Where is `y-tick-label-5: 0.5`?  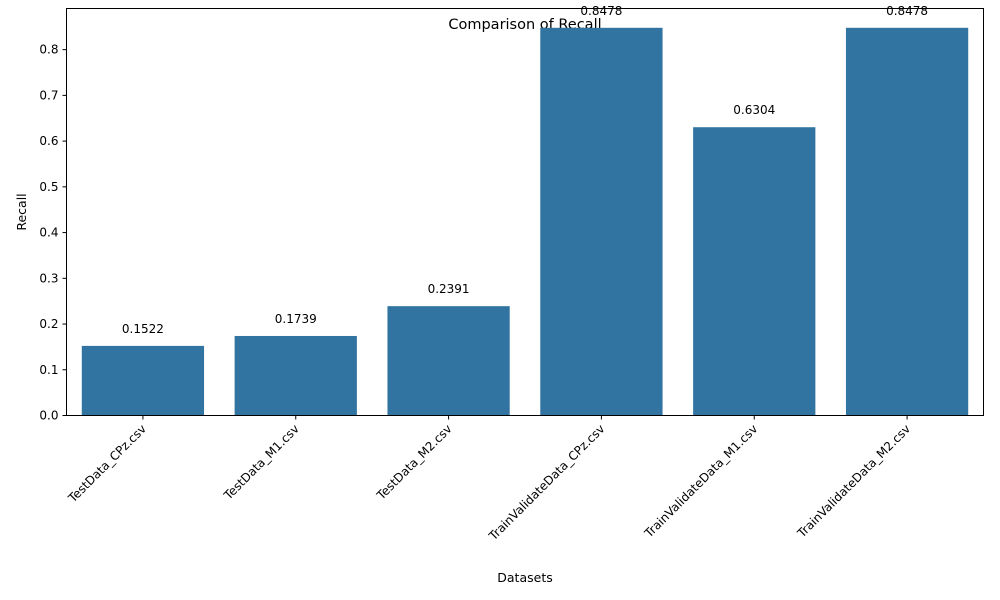 y-tick-label-5: 0.5 is located at coordinates (48, 187).